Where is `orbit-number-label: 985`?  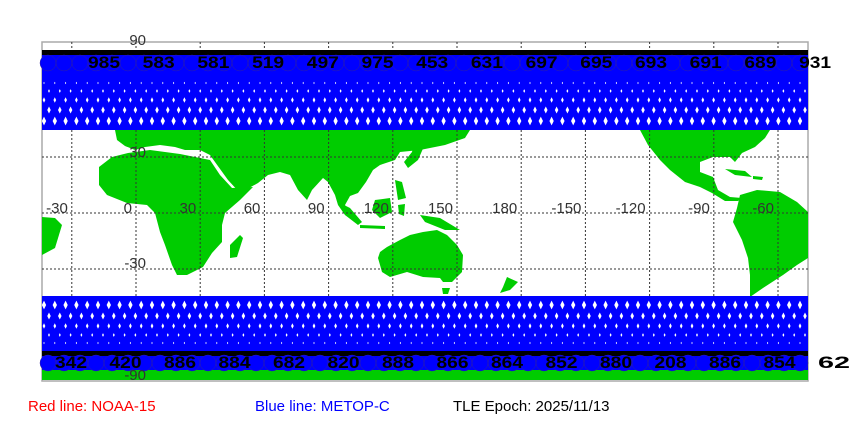 orbit-number-label: 985 is located at coordinates (104, 62).